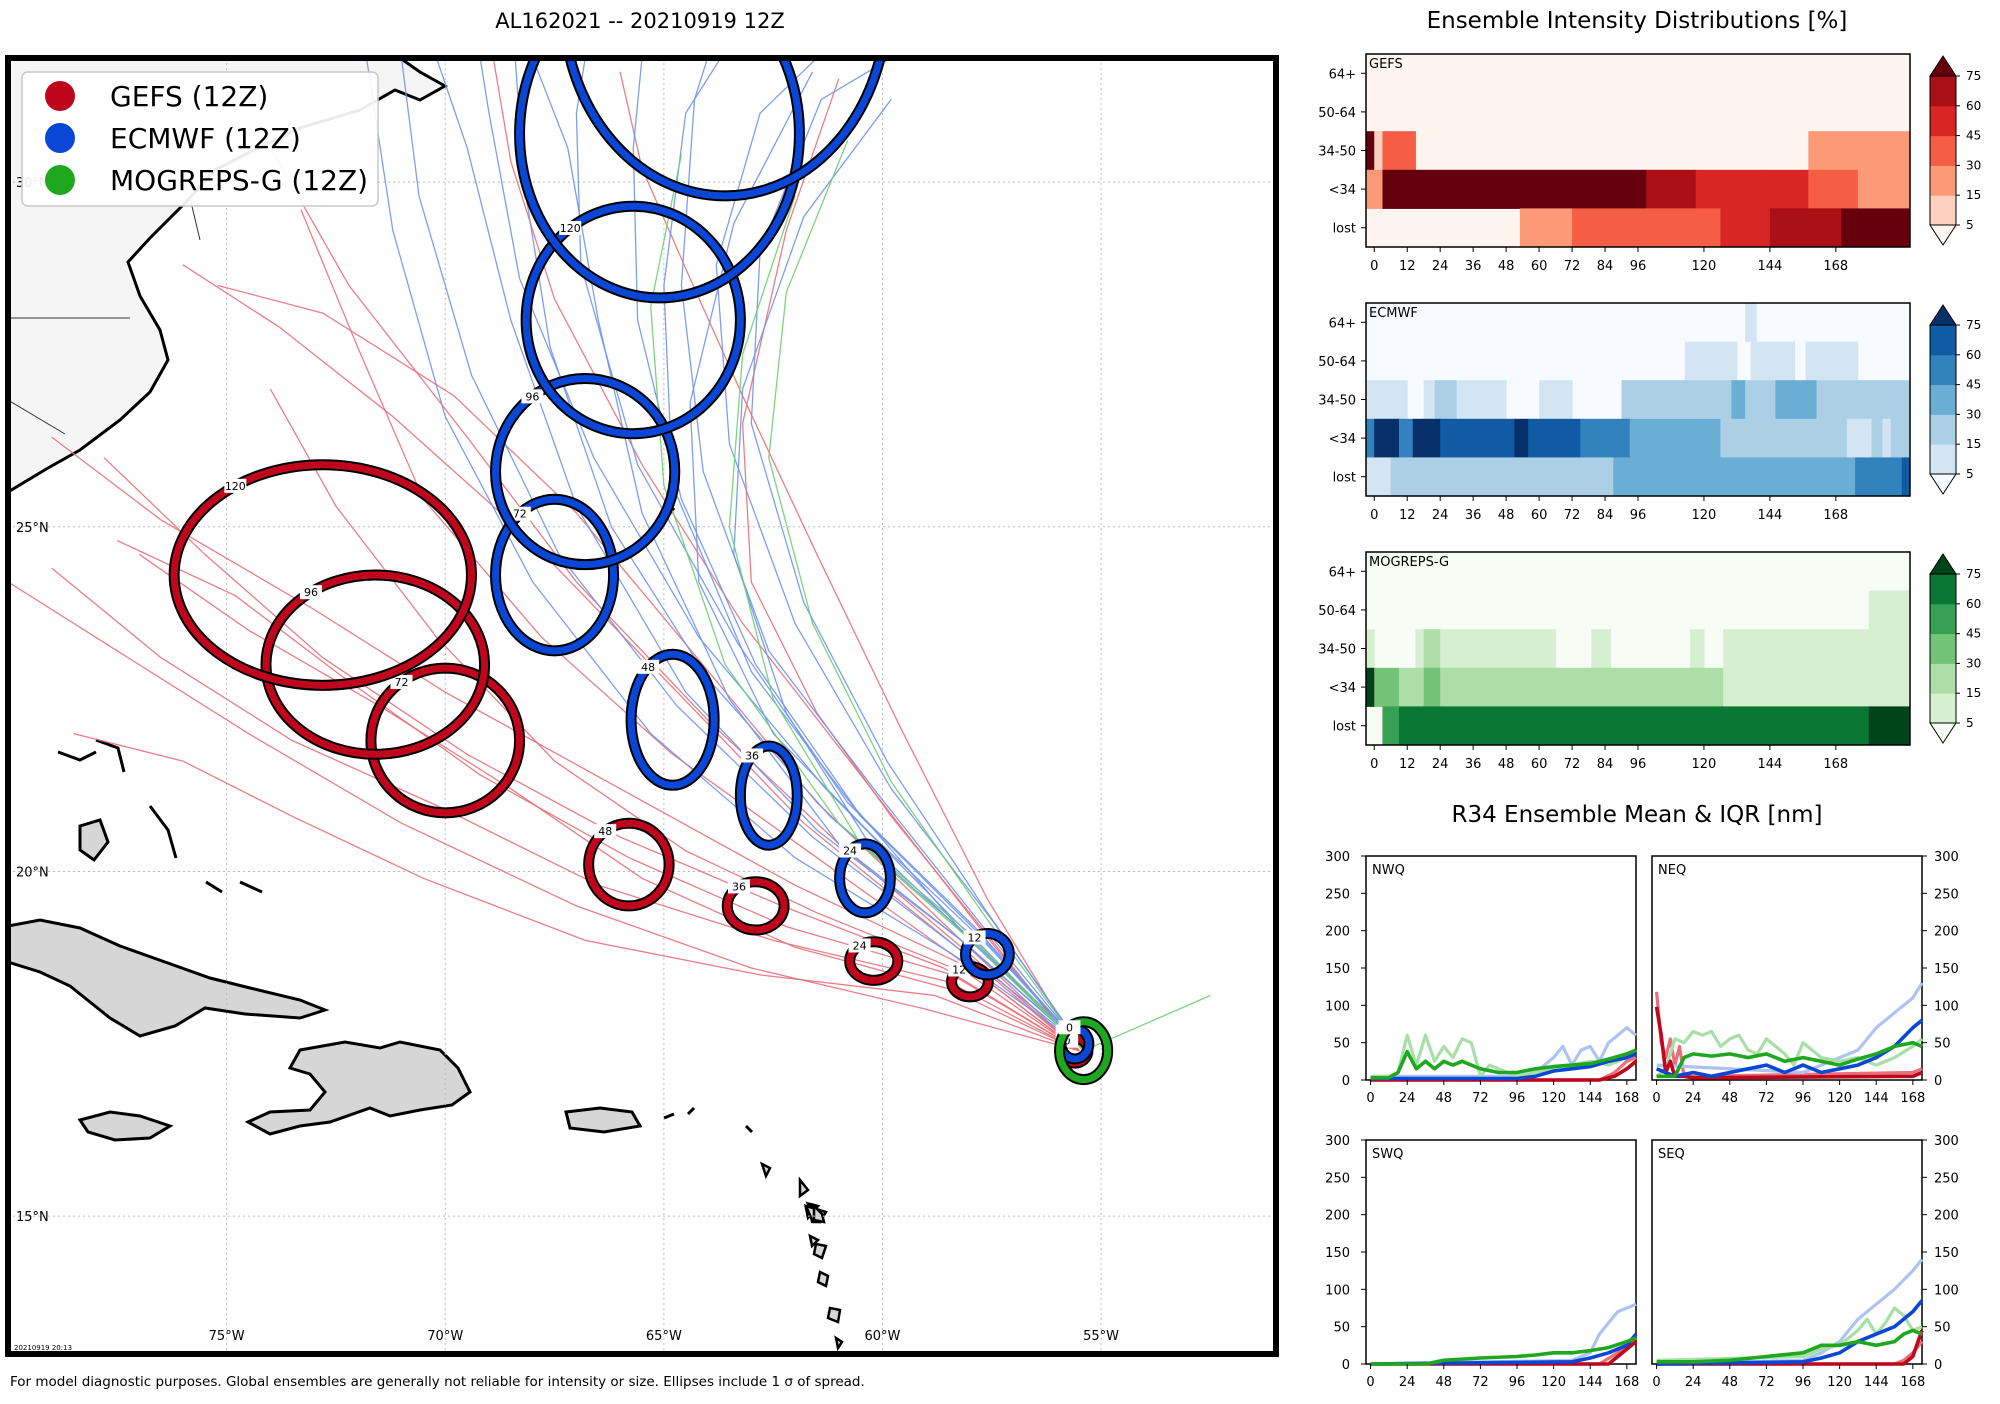 This screenshot has height=1404, width=2000. I want to click on heatmap-panel-label: ECMWF, so click(1393, 313).